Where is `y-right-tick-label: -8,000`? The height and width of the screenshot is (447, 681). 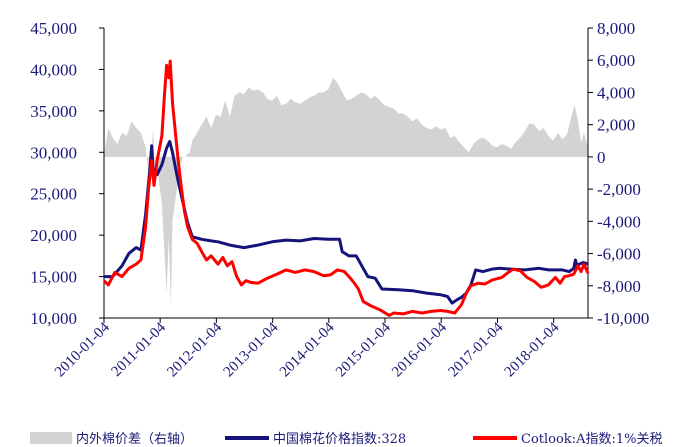 y-right-tick-label: -8,000 is located at coordinates (619, 286).